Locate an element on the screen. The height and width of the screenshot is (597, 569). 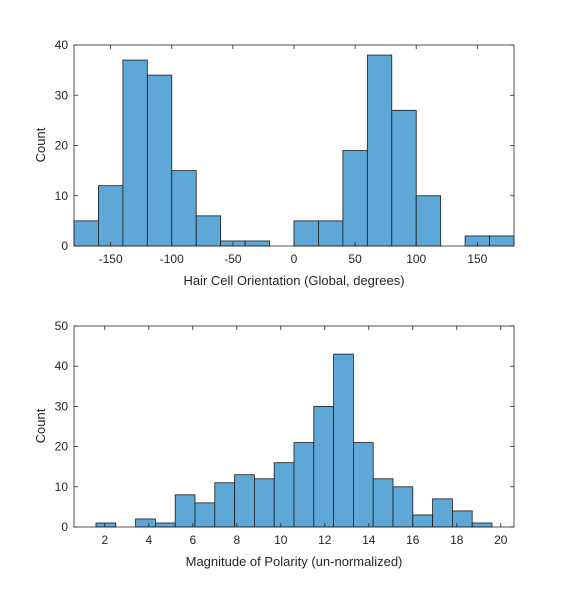
x-tick-label: 150 is located at coordinates (477, 259).